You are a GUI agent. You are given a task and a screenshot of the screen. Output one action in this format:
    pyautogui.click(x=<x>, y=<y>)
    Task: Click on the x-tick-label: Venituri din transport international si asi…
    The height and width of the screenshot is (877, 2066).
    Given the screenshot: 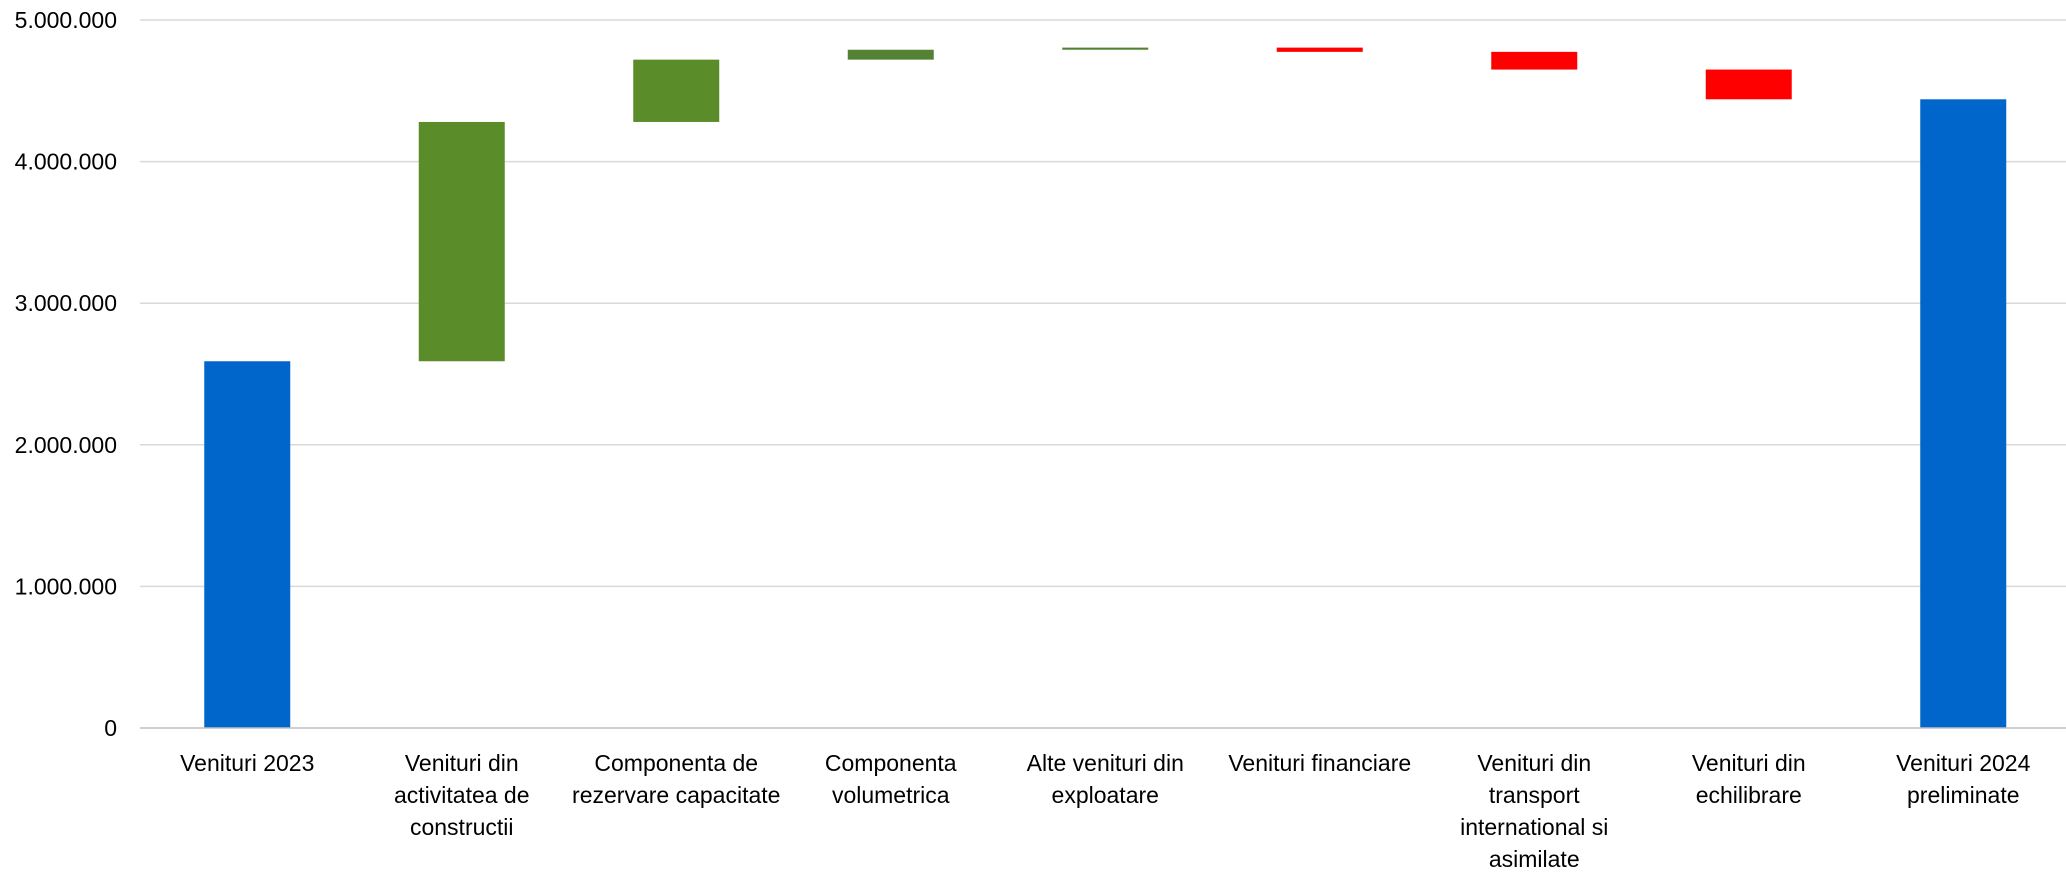 What is the action you would take?
    pyautogui.click(x=1534, y=811)
    